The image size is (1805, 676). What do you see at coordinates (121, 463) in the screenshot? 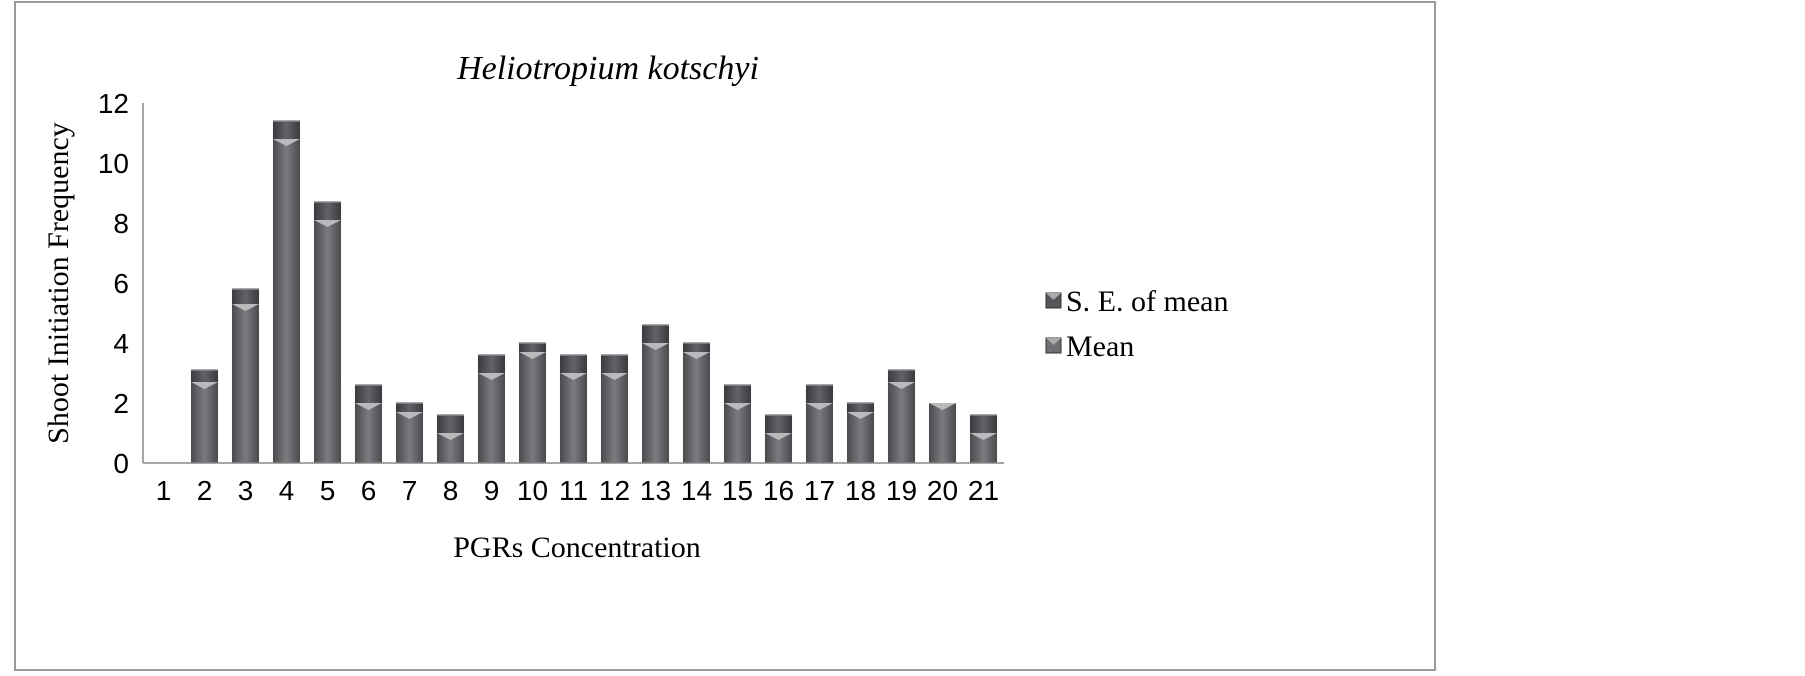
I see `y-tick-label: 0` at bounding box center [121, 463].